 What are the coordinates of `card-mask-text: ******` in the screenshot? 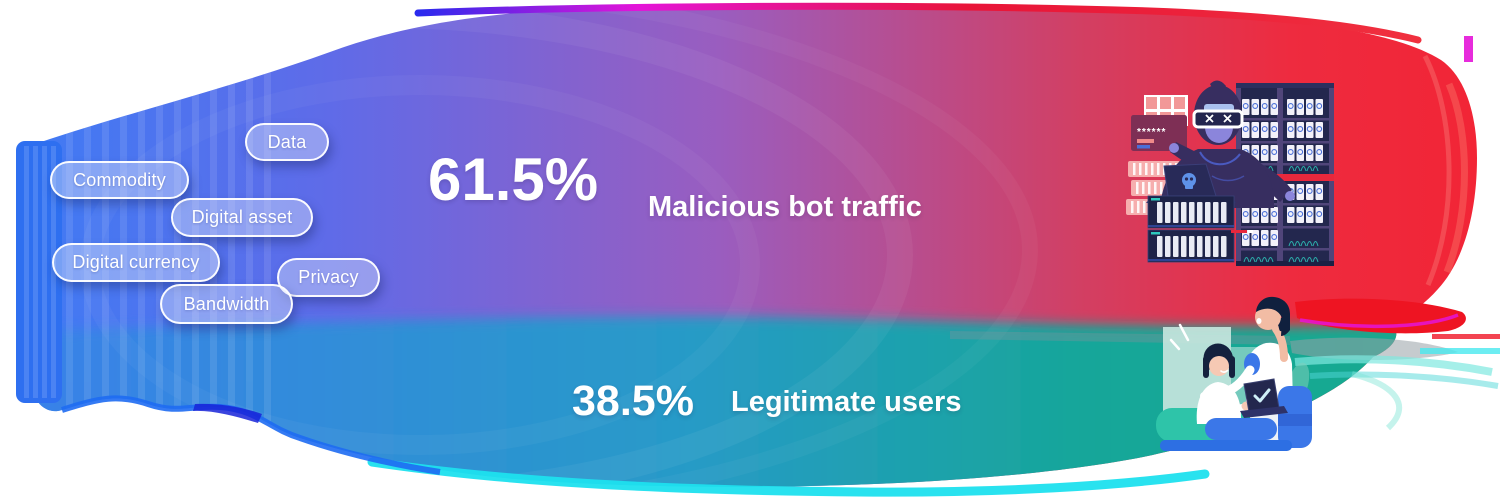 It's located at (1151, 132).